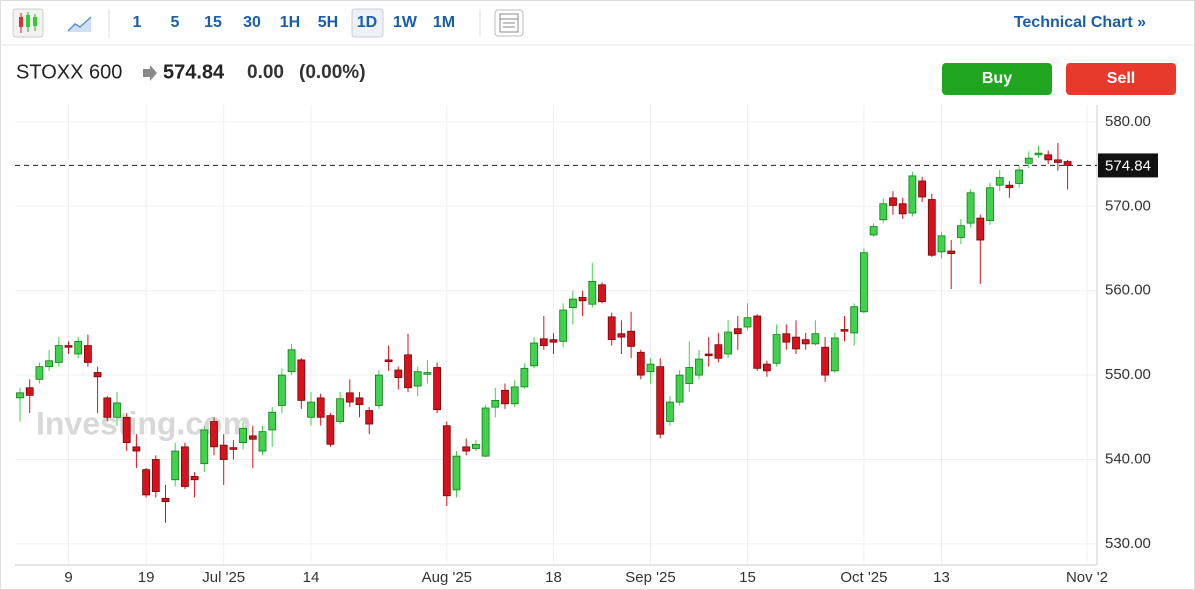 Image resolution: width=1195 pixels, height=590 pixels. I want to click on last-price-tag, so click(1128, 165).